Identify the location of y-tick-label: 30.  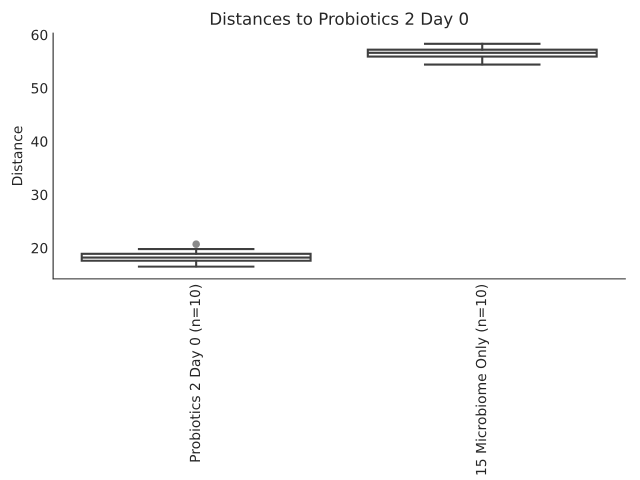
(40, 195).